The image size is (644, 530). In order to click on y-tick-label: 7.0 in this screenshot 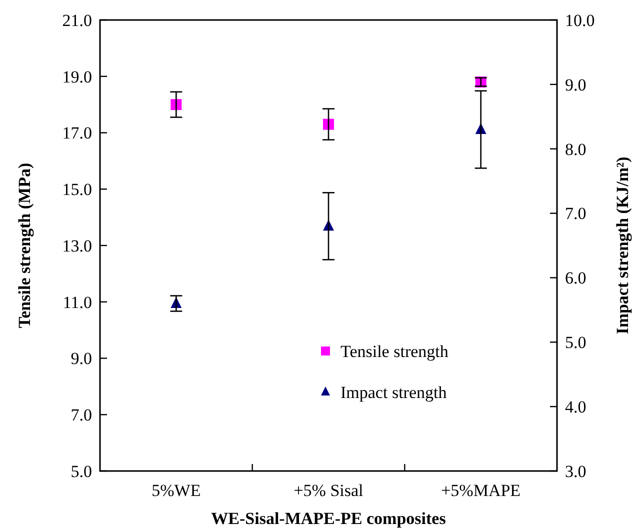, I will do `click(81, 415)`.